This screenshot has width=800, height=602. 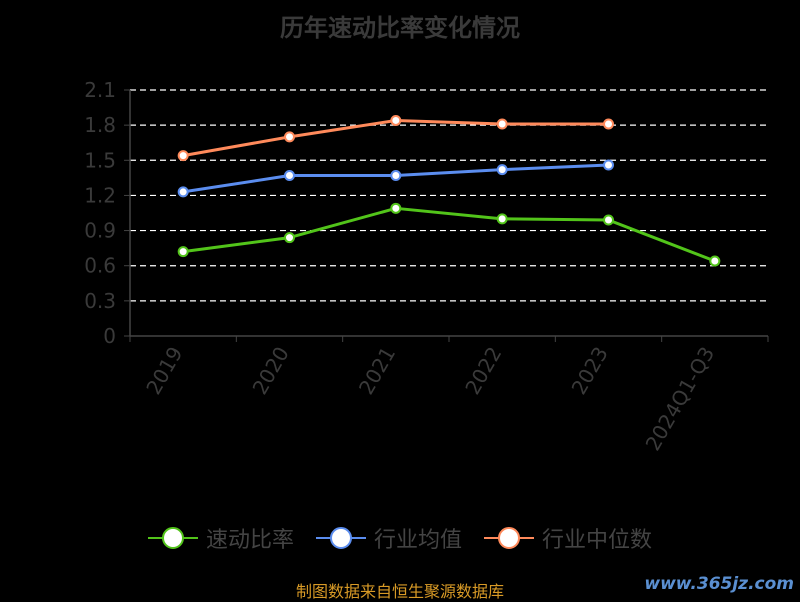 I want to click on series-line, so click(x=449, y=234).